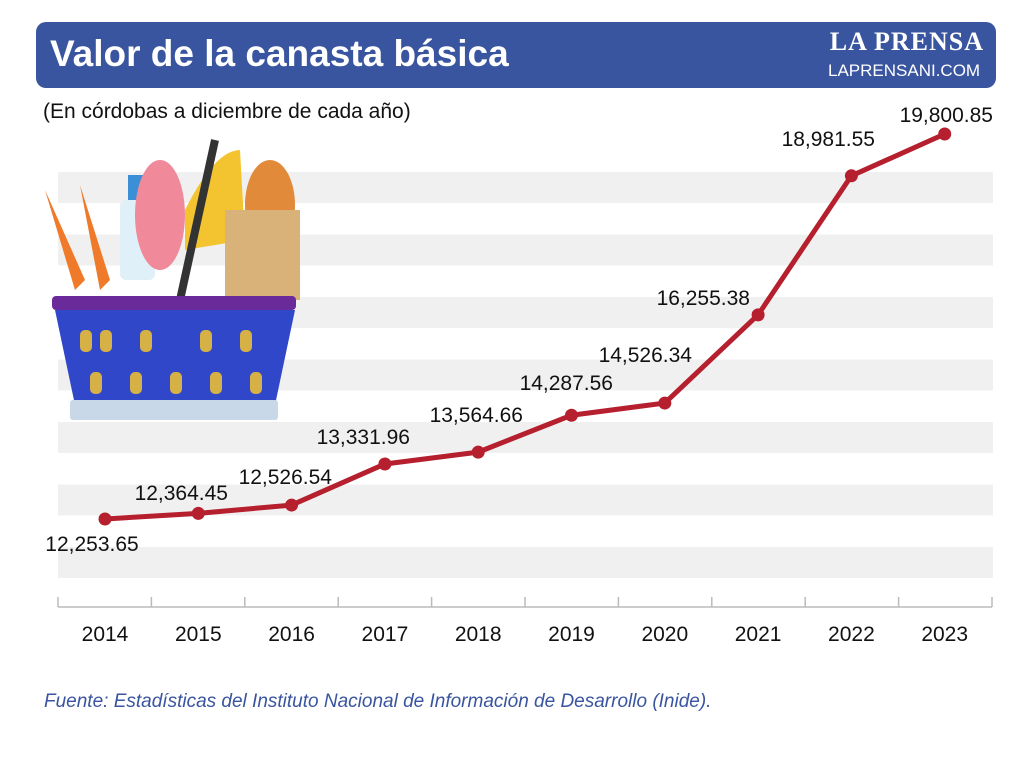  I want to click on x-tick-label: 2015, so click(198, 634).